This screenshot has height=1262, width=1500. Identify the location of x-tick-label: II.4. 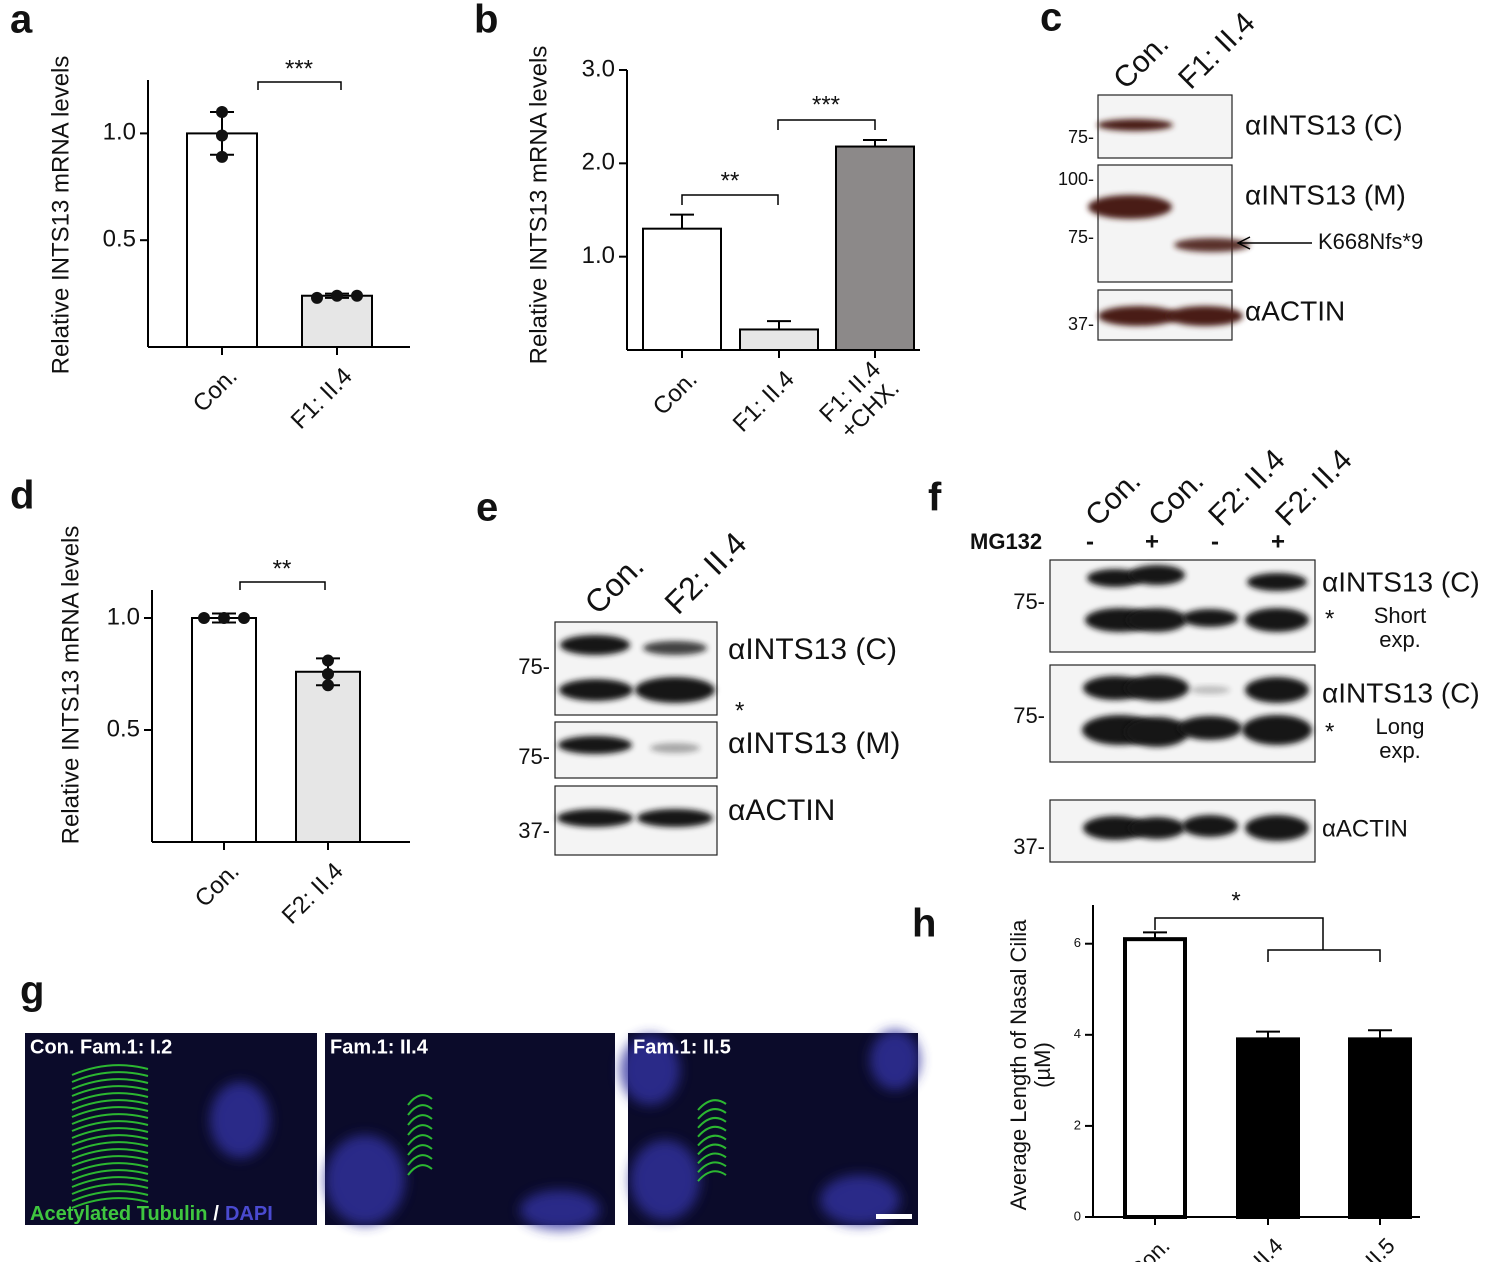
(1267, 1247).